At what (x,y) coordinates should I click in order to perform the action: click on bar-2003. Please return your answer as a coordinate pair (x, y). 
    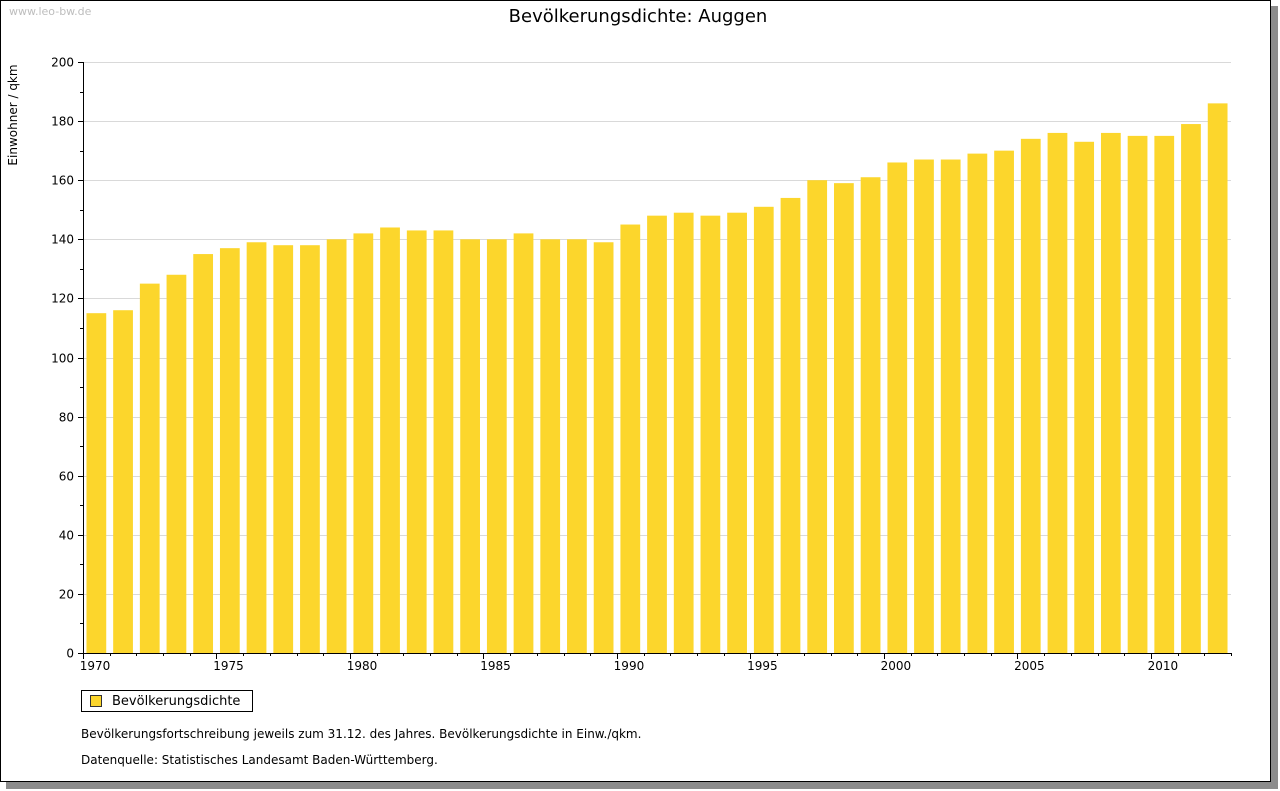
    Looking at the image, I should click on (977, 403).